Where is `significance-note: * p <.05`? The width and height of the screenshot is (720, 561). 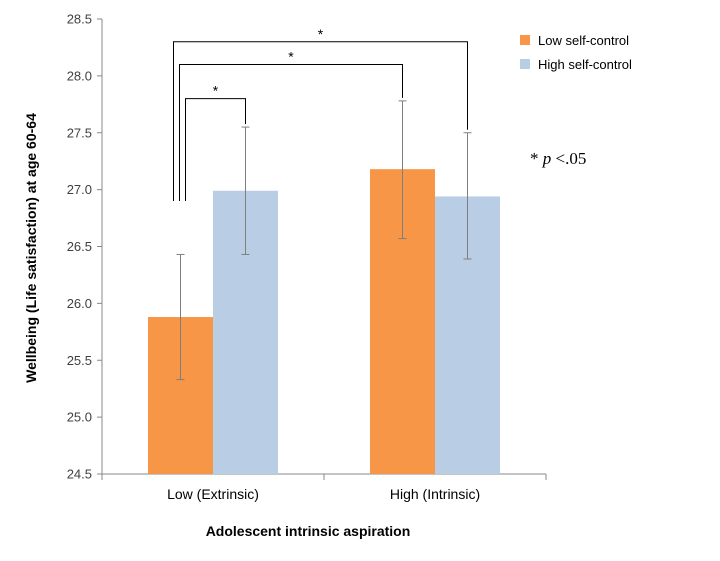 significance-note: * p <.05 is located at coordinates (558, 158).